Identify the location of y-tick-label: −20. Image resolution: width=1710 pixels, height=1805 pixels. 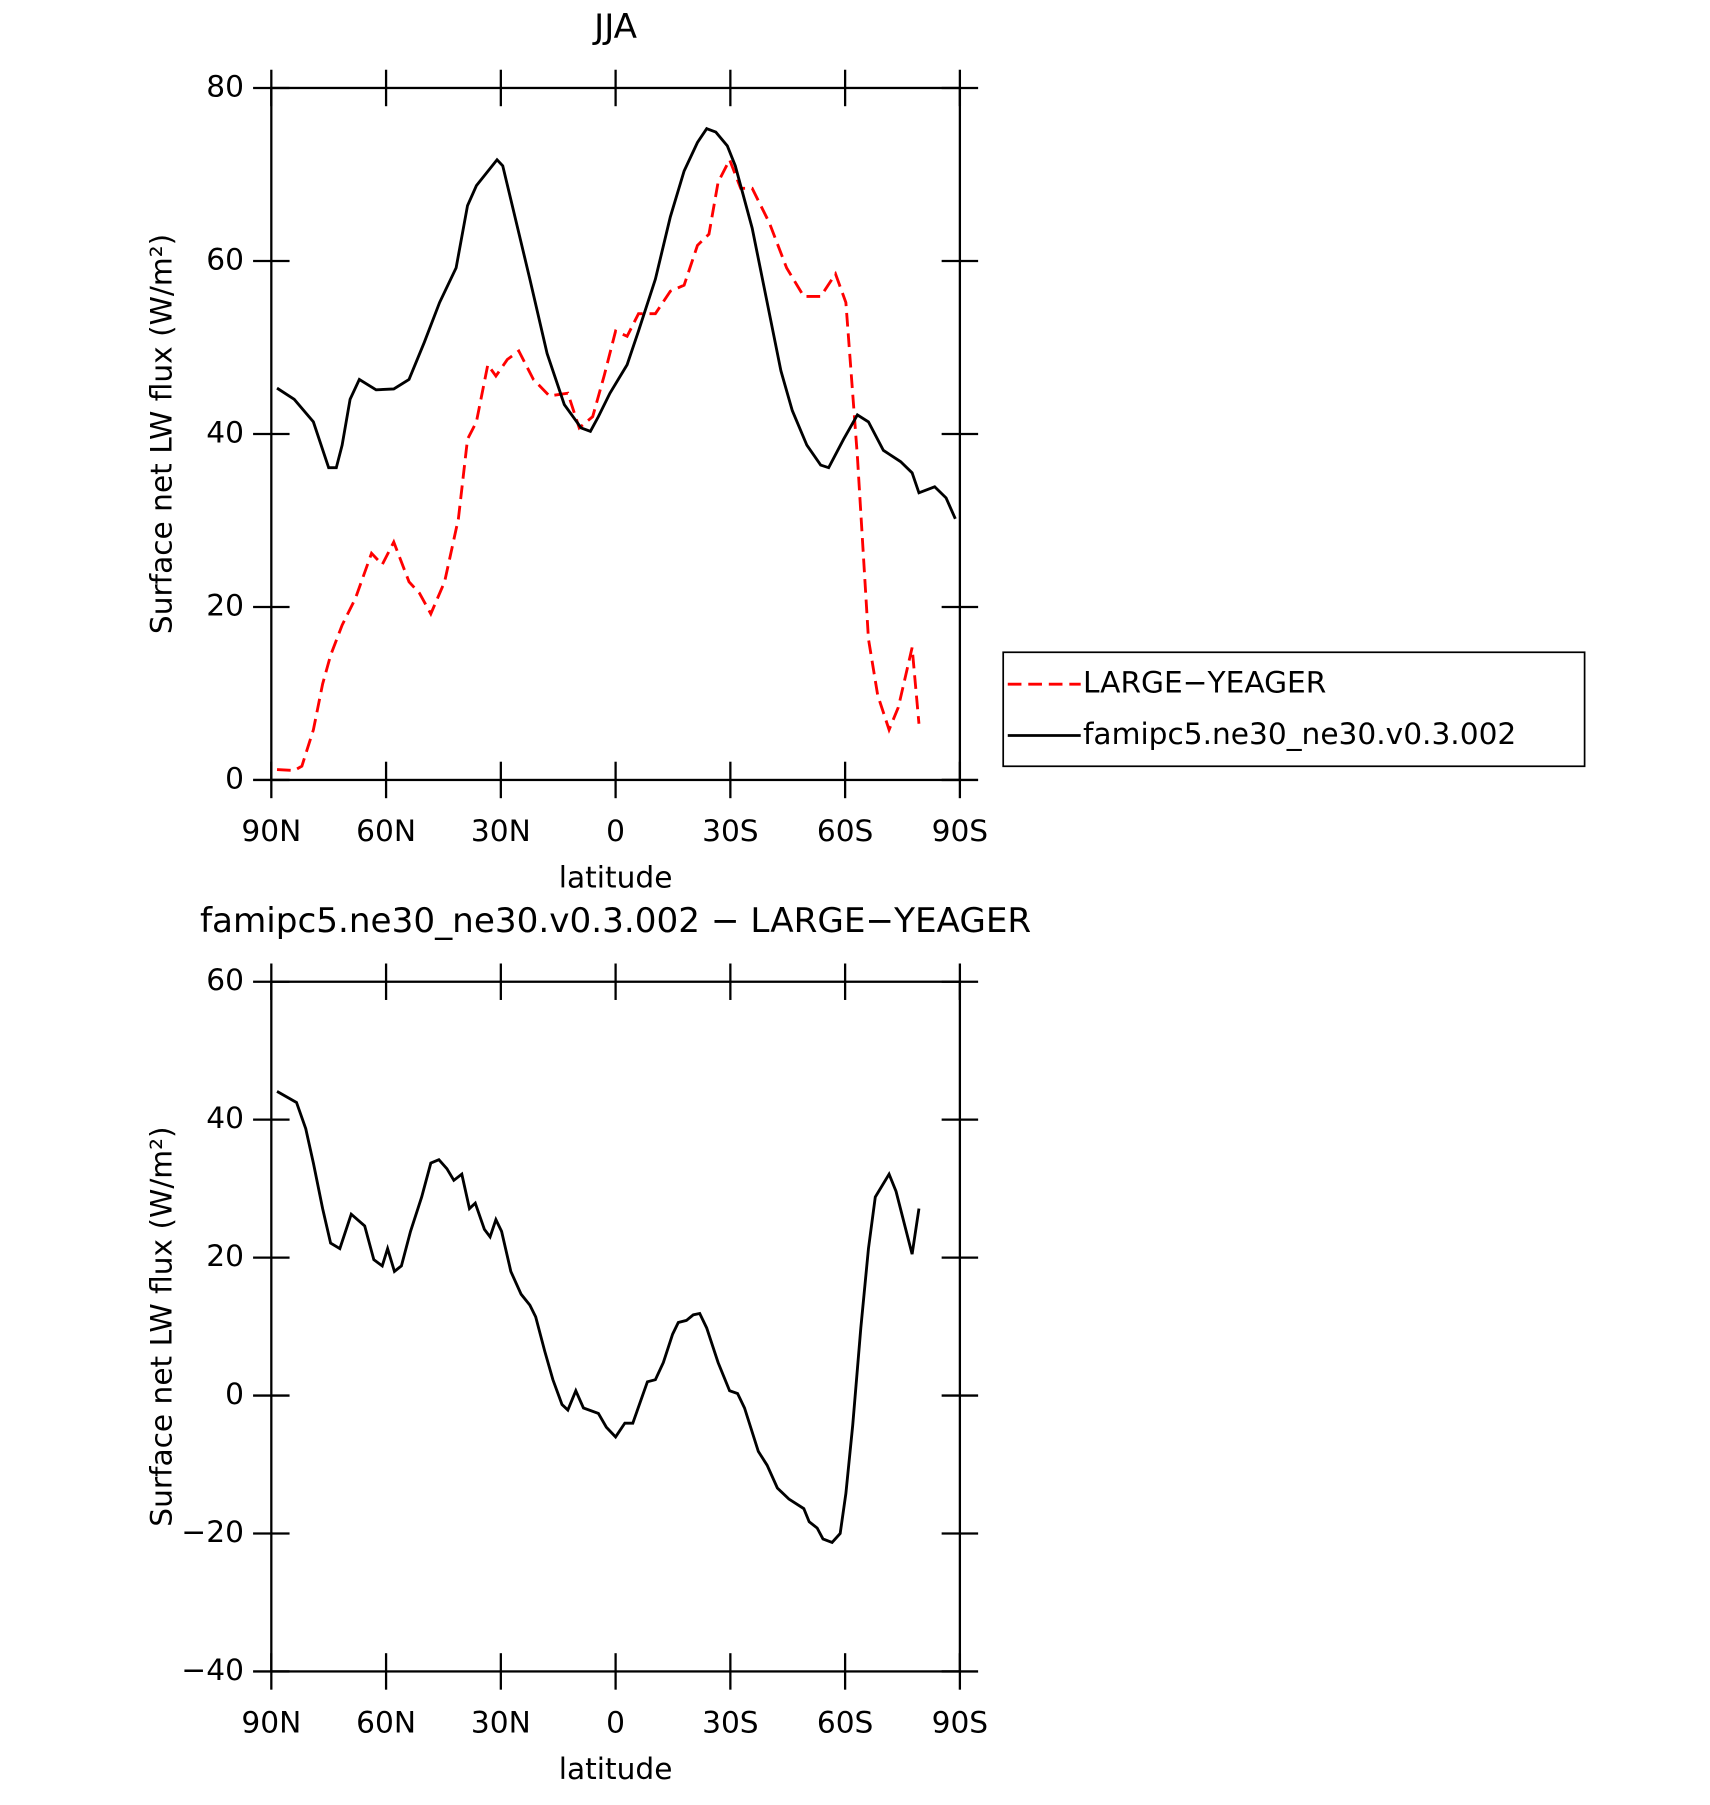
(212, 1531).